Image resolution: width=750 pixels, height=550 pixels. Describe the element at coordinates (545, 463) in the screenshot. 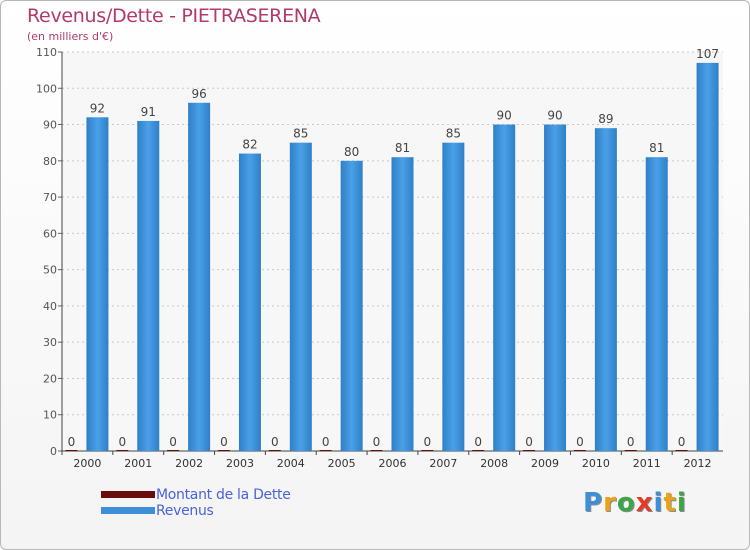

I see `x-tick-label: 2009` at that location.